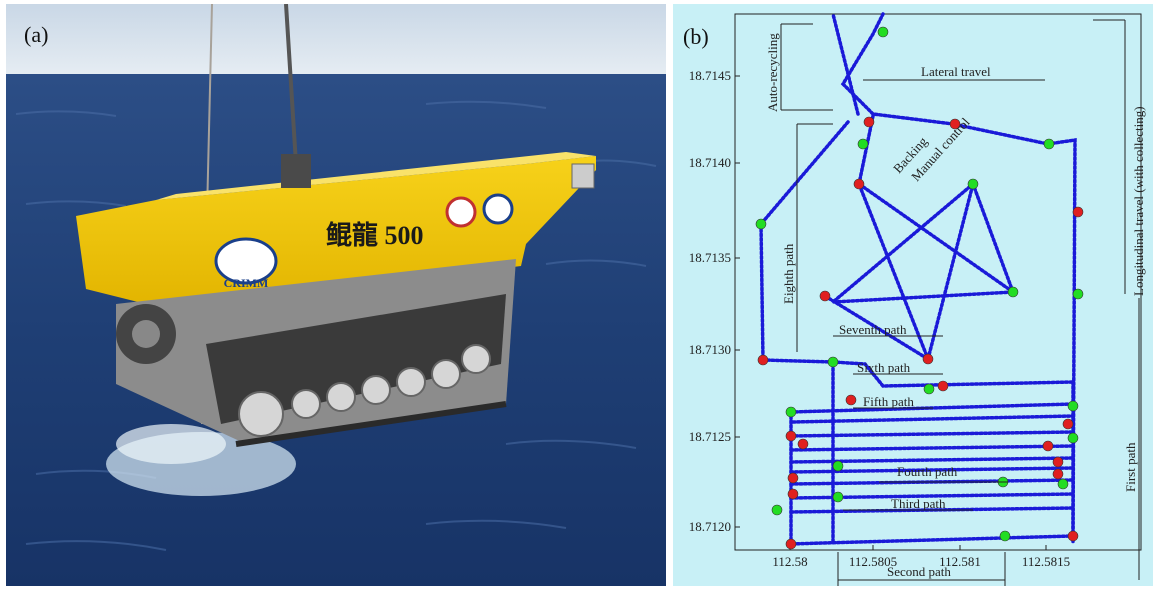  Describe the element at coordinates (927, 471) in the screenshot. I see `annotation-fourth-path: Fourth path` at that location.